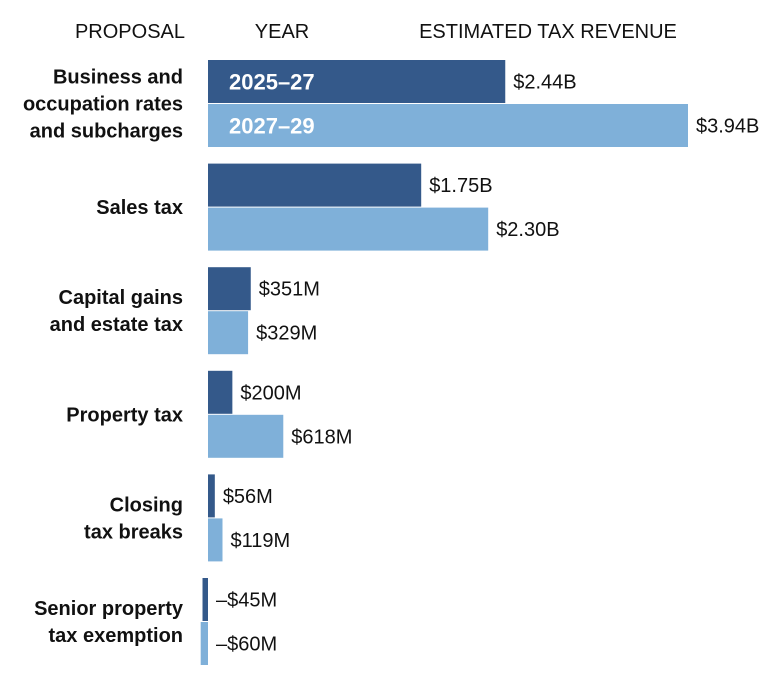 The height and width of the screenshot is (685, 780). What do you see at coordinates (106, 132) in the screenshot?
I see `category-label: and subcharges` at bounding box center [106, 132].